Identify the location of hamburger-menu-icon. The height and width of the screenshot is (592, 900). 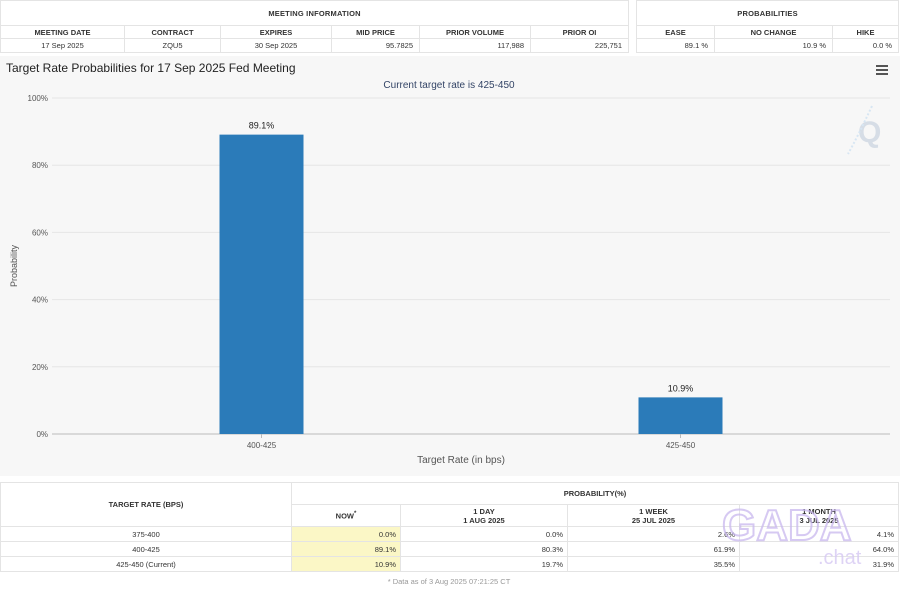
(882, 70).